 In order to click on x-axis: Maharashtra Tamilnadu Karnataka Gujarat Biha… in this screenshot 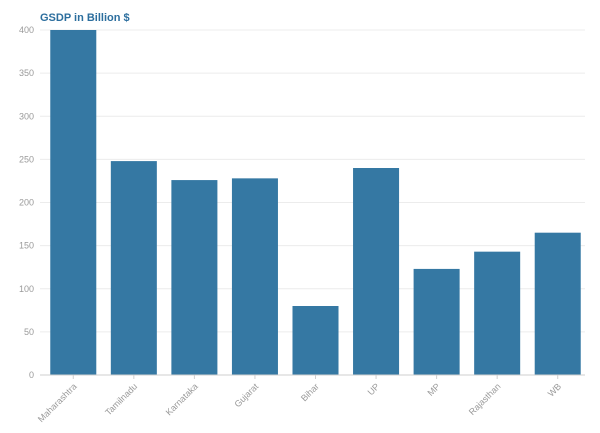, I will do `click(310, 399)`.